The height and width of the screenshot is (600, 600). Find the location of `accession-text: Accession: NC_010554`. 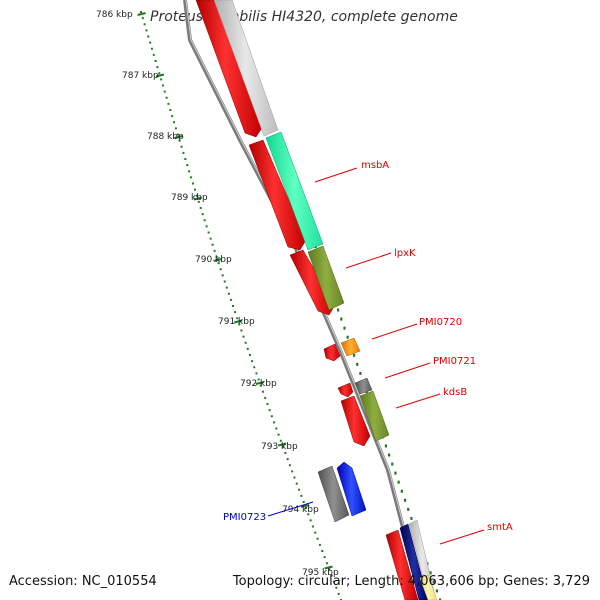

accession-text: Accession: NC_010554 is located at coordinates (83, 581).